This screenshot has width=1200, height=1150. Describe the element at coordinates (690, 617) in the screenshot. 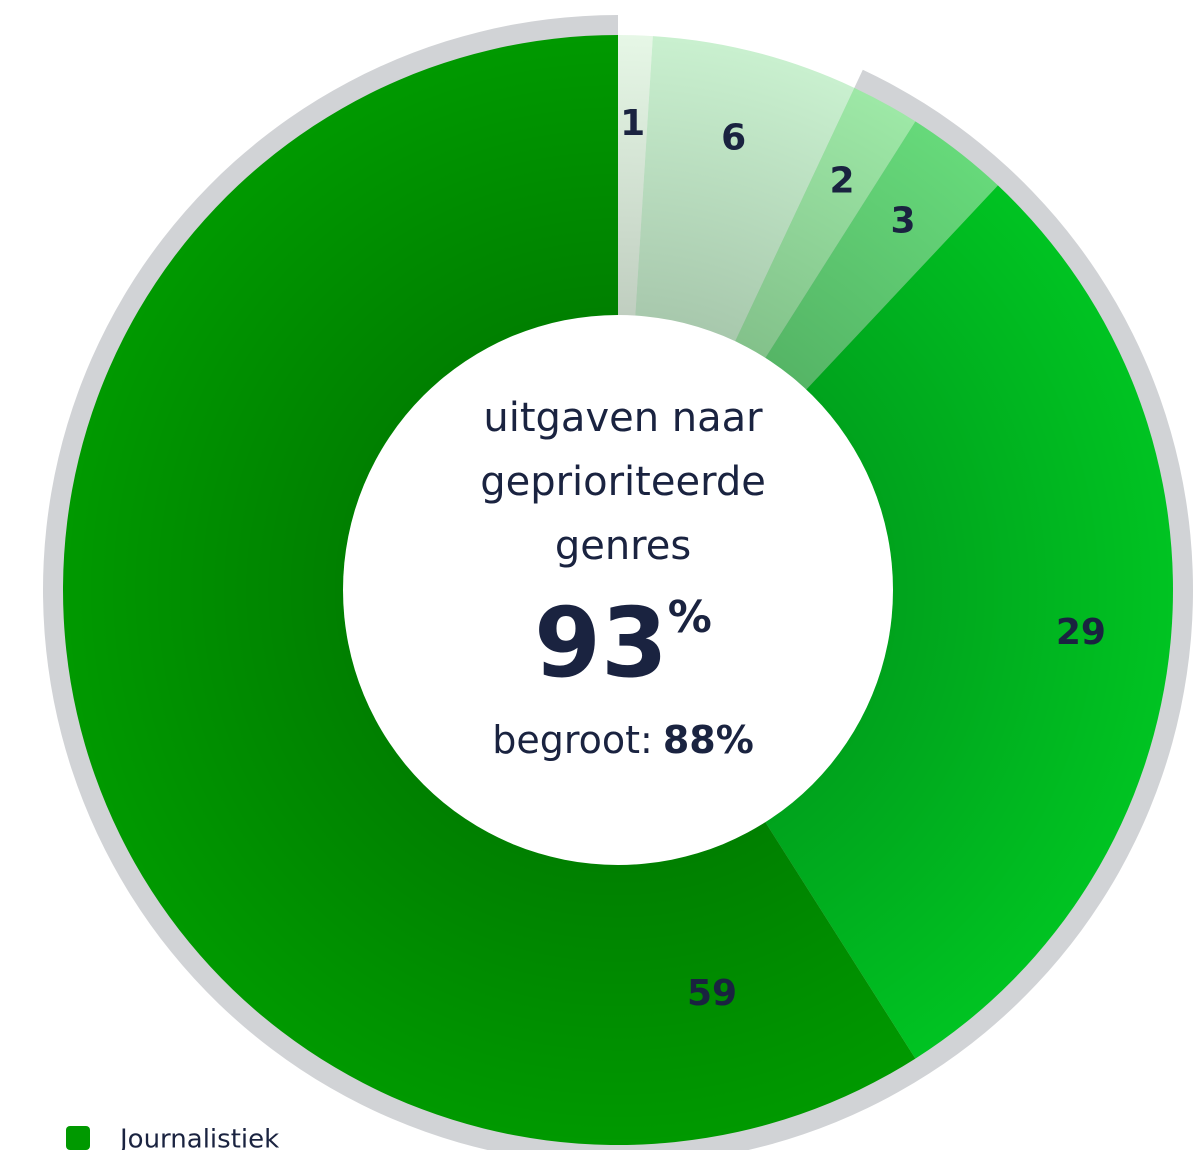

I see `center-value-unit: %` at that location.